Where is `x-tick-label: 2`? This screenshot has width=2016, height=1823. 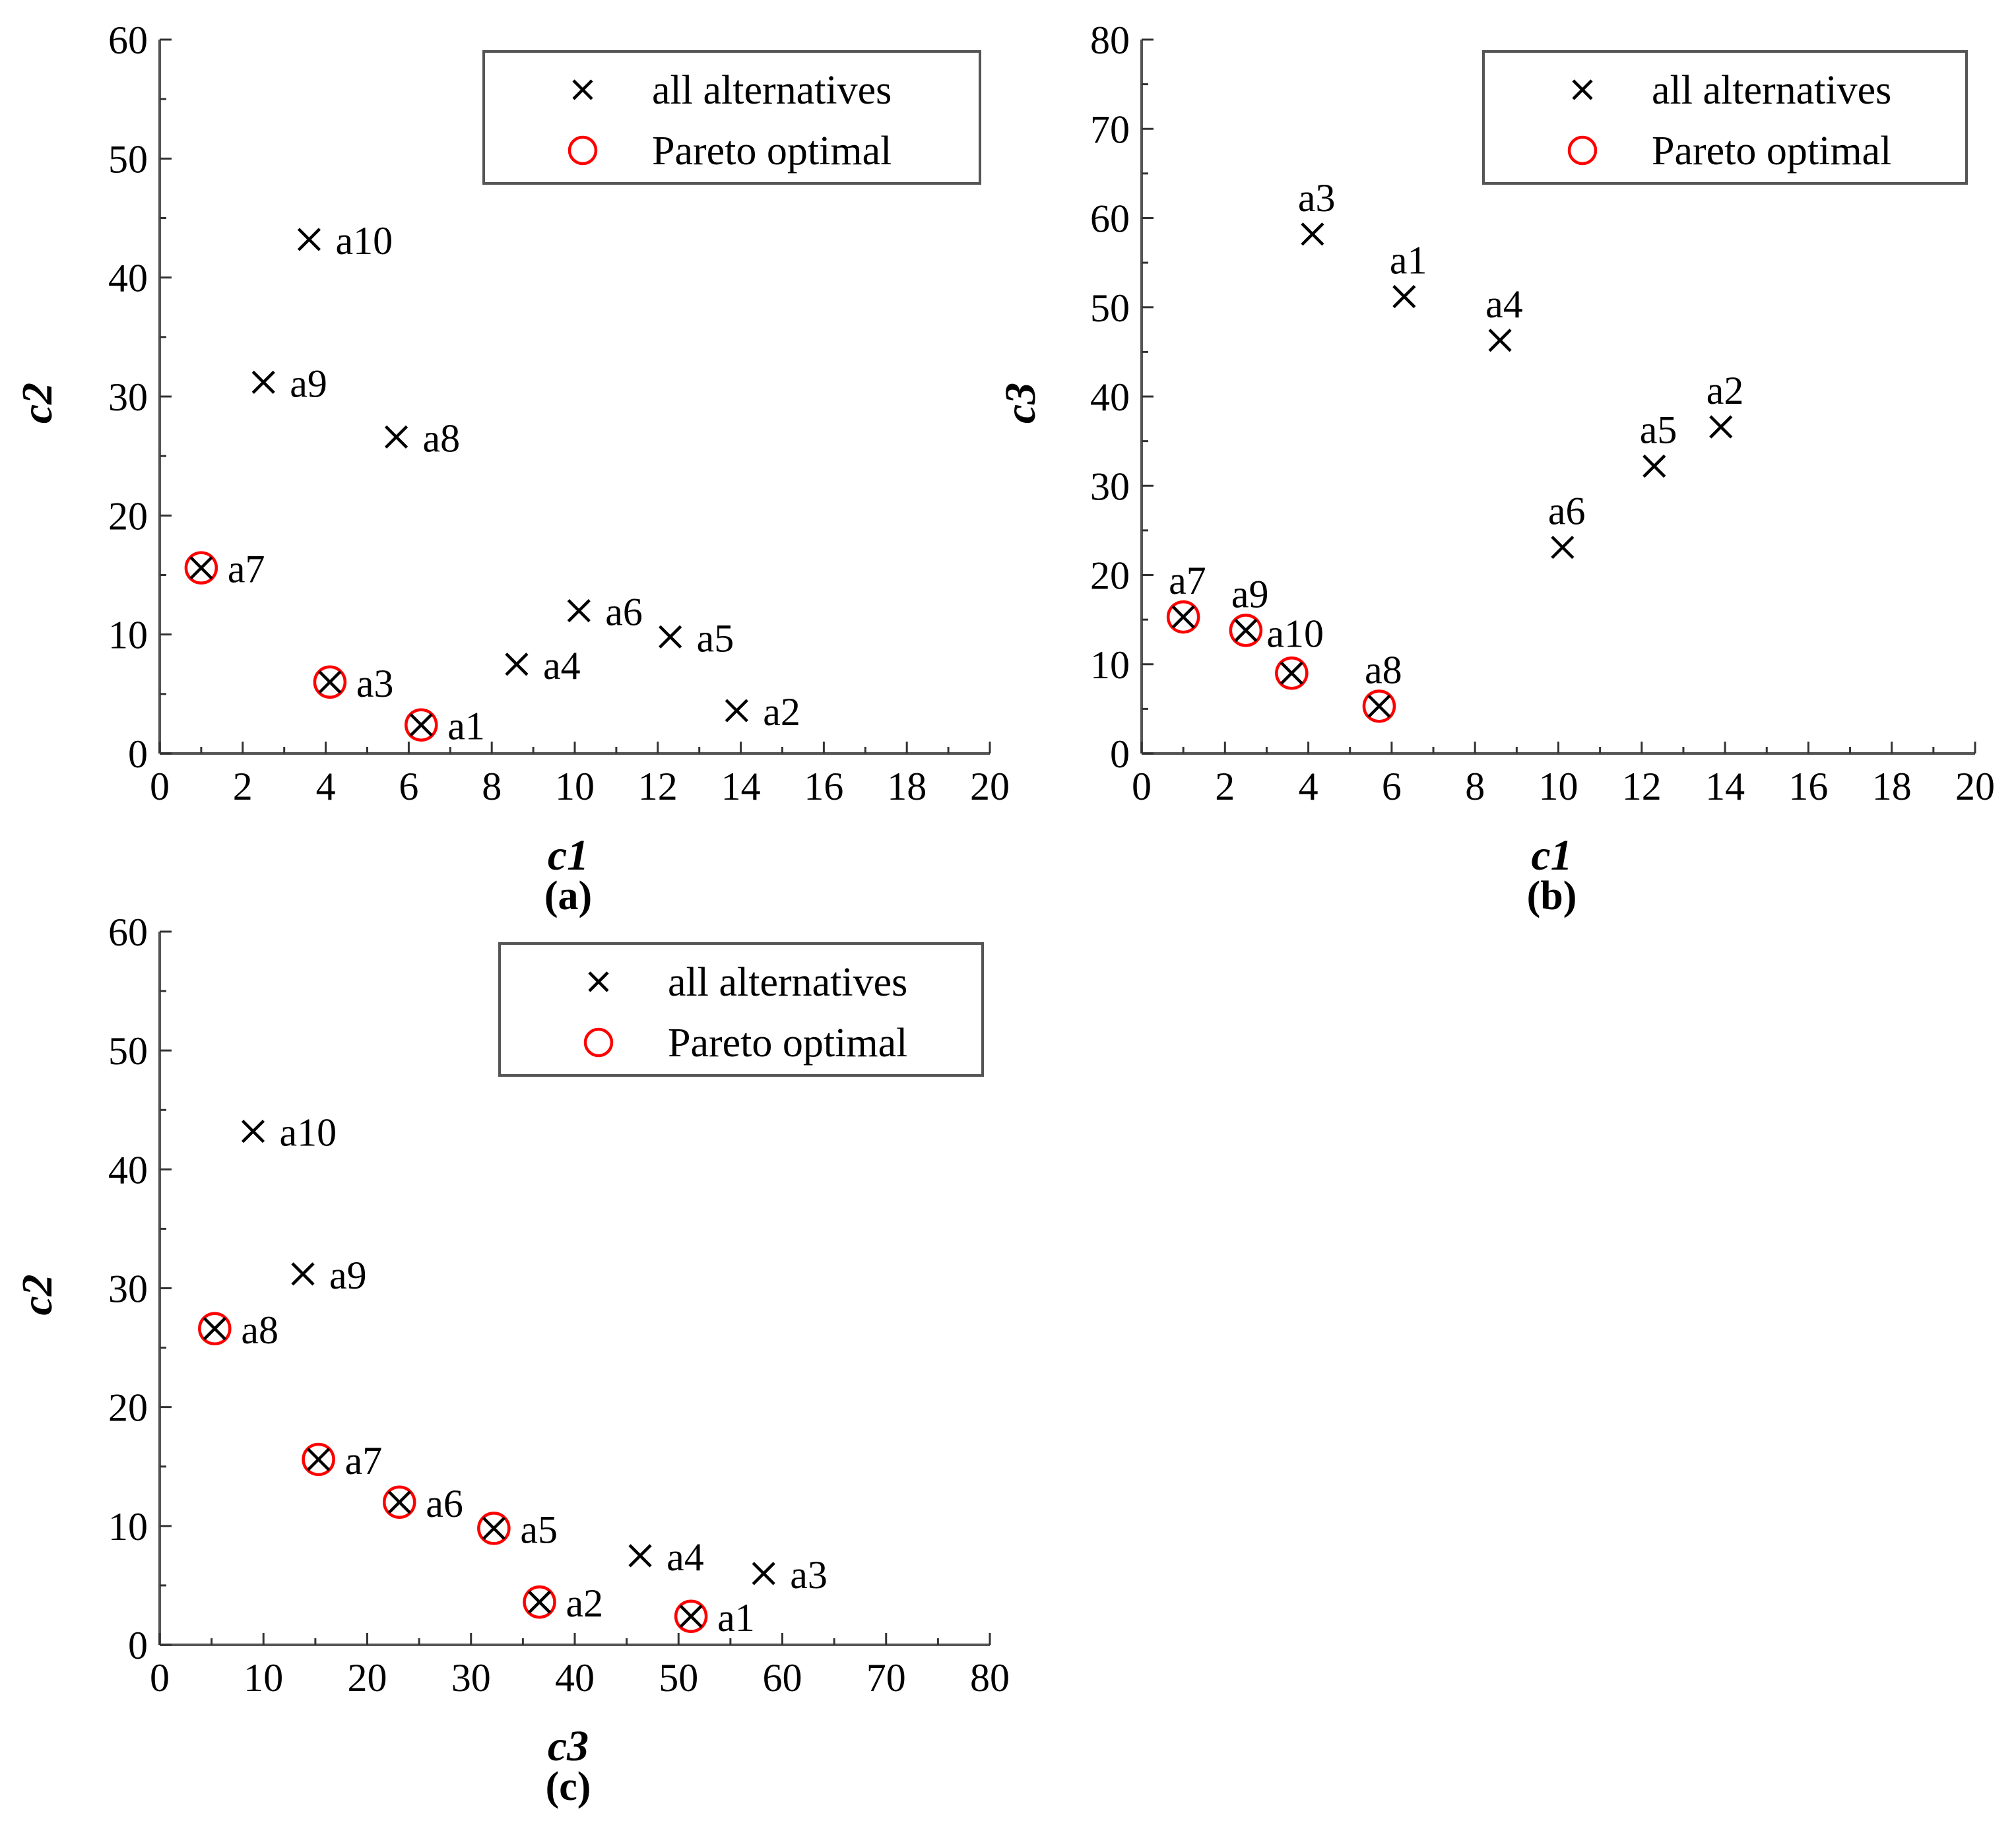 x-tick-label: 2 is located at coordinates (1225, 786).